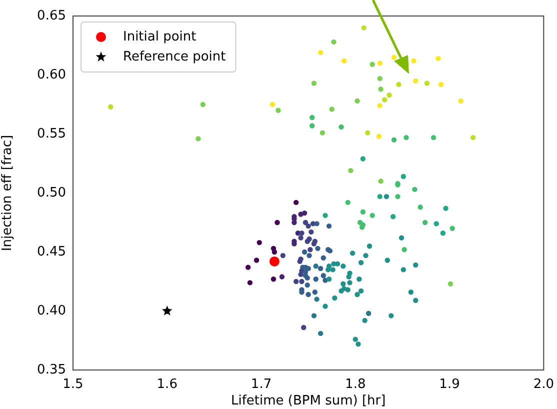 This screenshot has width=557, height=409. Describe the element at coordinates (51, 310) in the screenshot. I see `y-tick-label: 0.40` at that location.